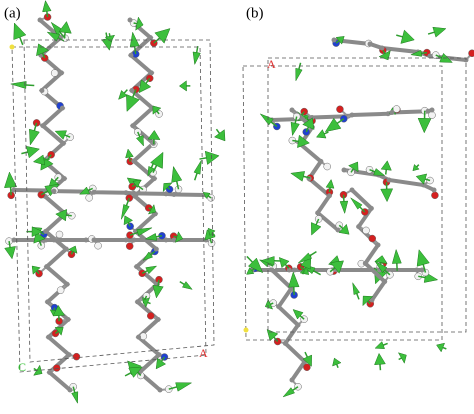 This screenshot has width=474, height=414. I want to click on panel-label: (a), so click(12, 13).